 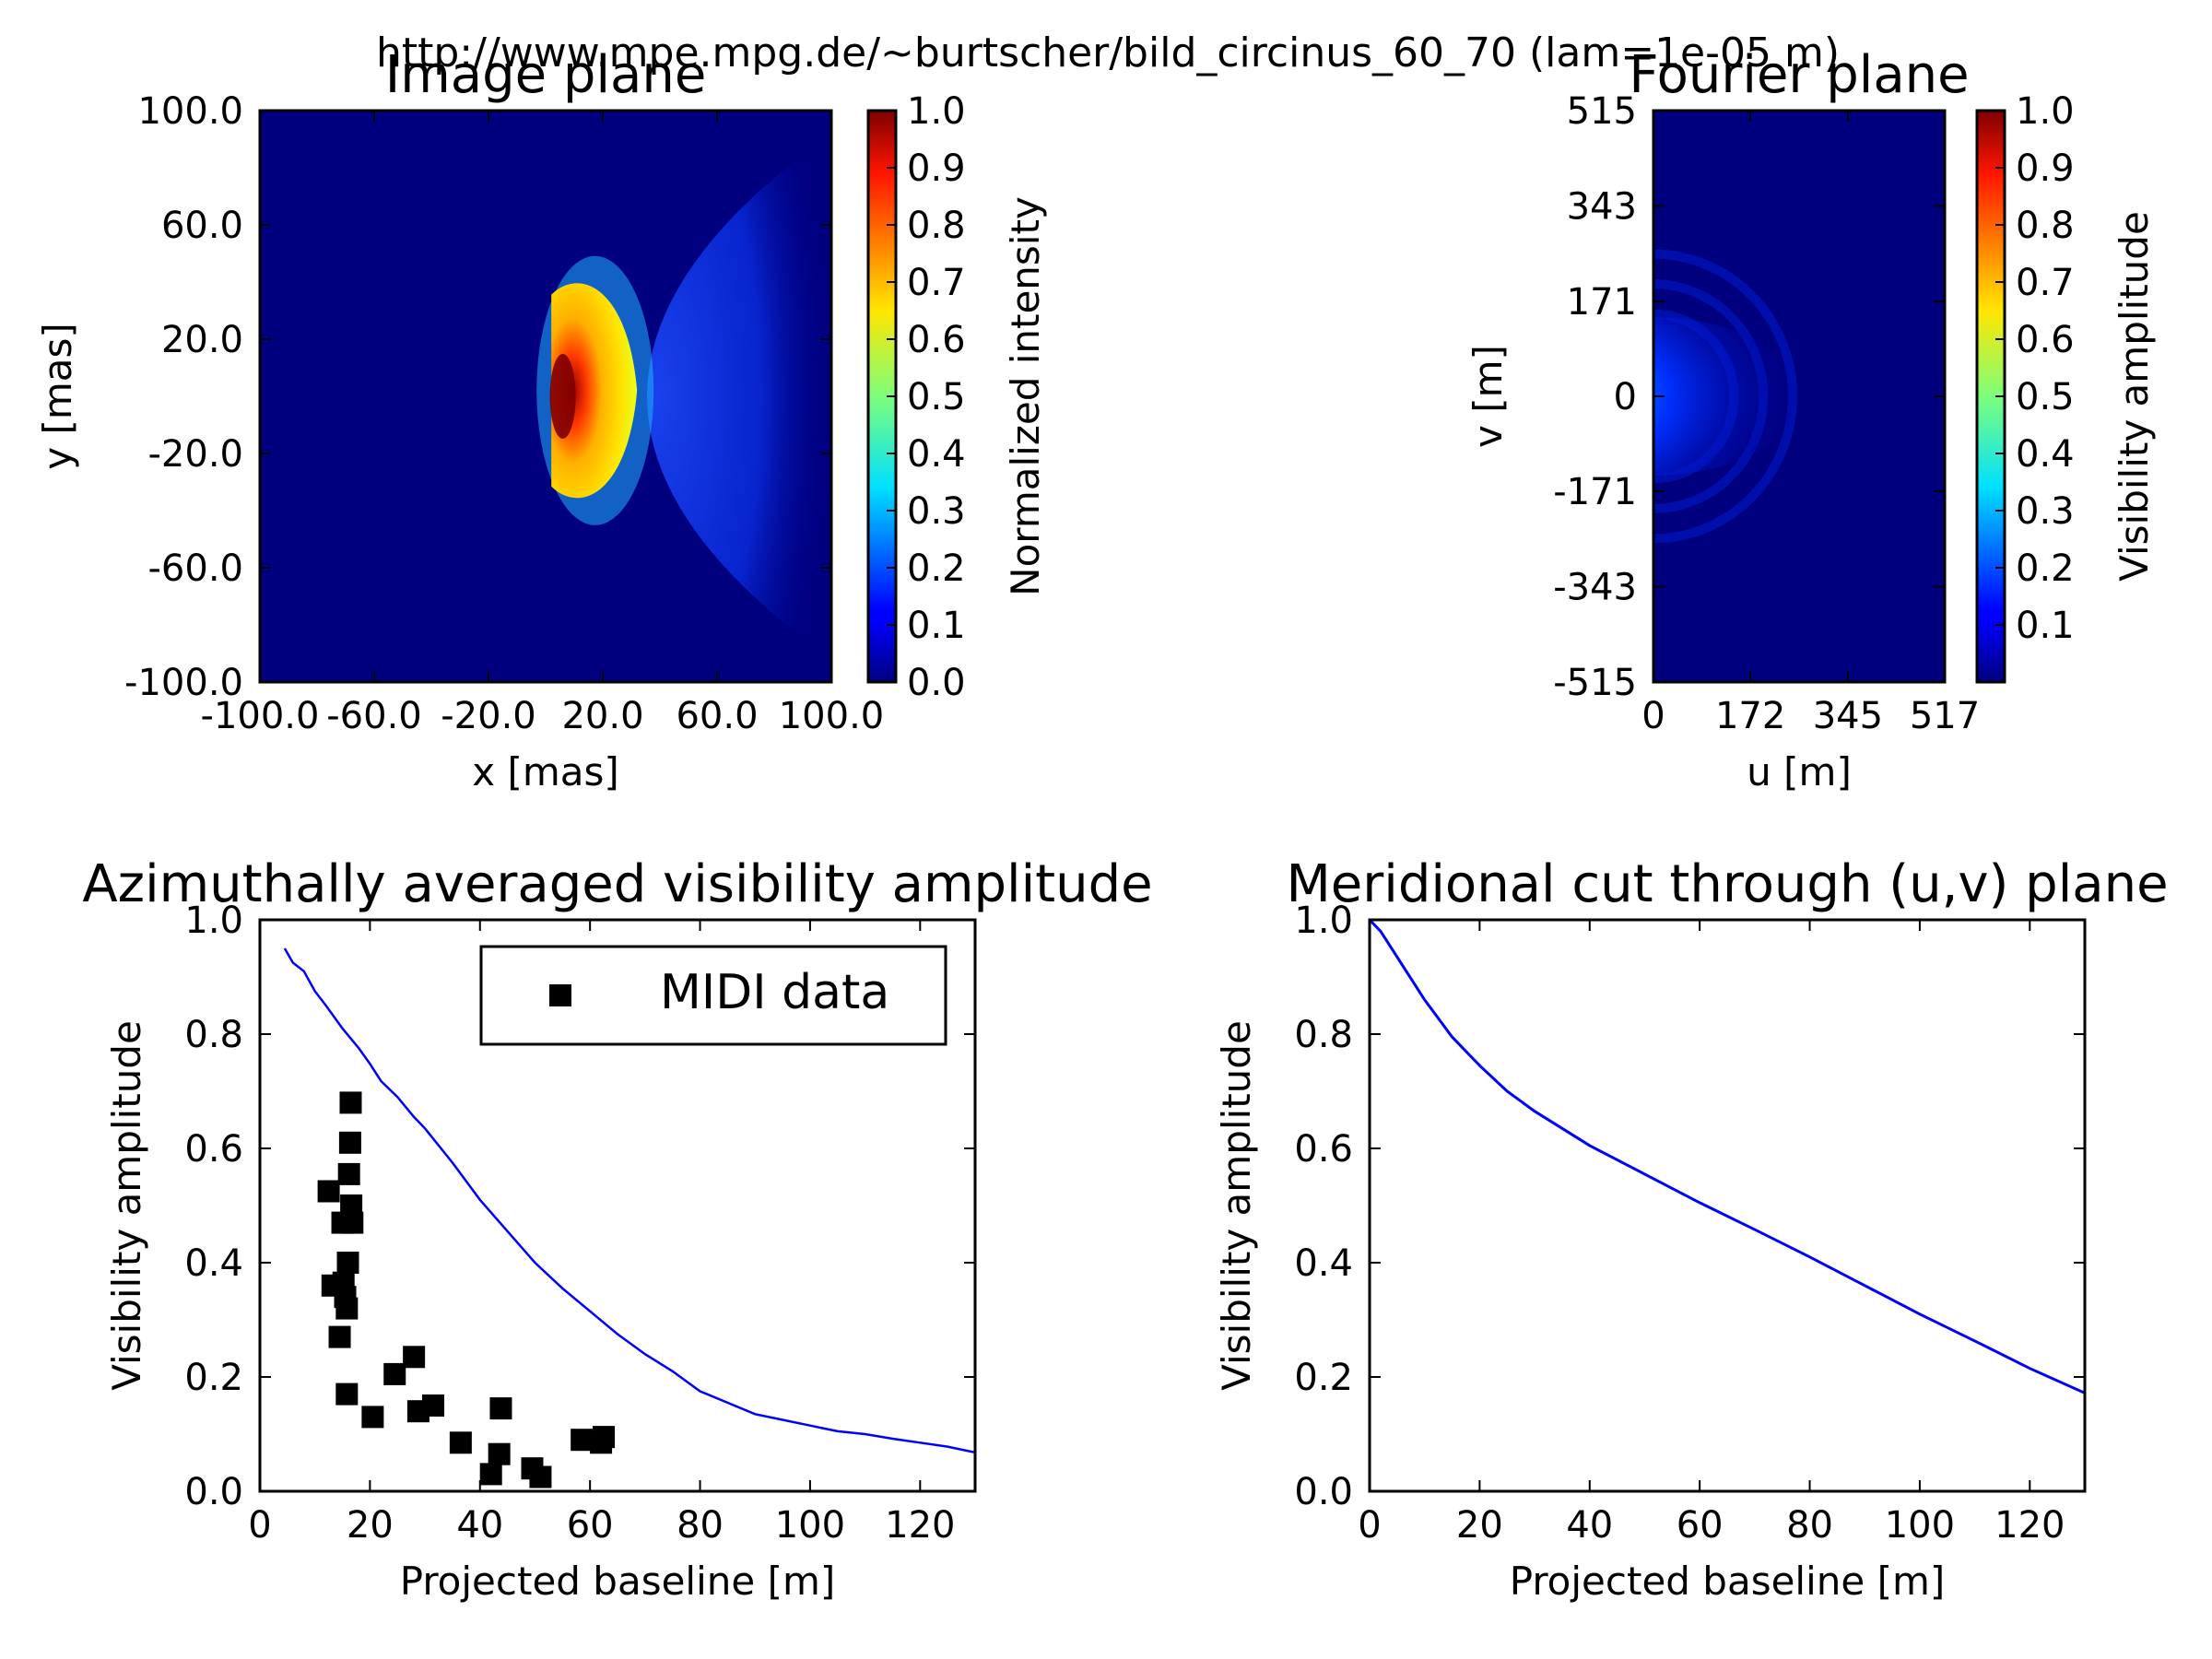 What do you see at coordinates (1595, 683) in the screenshot?
I see `y-tick-label: -515` at bounding box center [1595, 683].